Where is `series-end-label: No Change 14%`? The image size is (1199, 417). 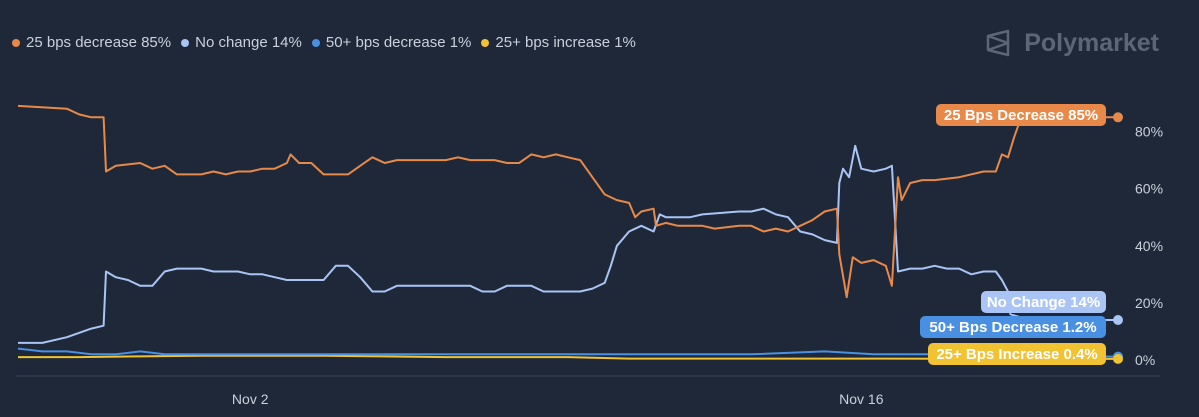
series-end-label: No Change 14% is located at coordinates (1043, 302).